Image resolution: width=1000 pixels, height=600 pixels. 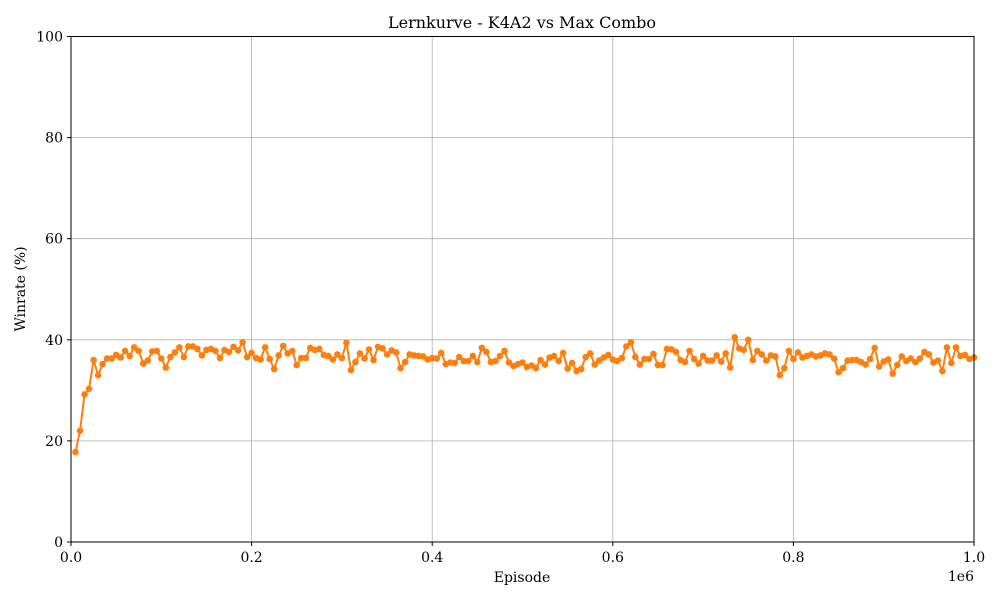 I want to click on y-tick-label: 80, so click(x=54, y=139).